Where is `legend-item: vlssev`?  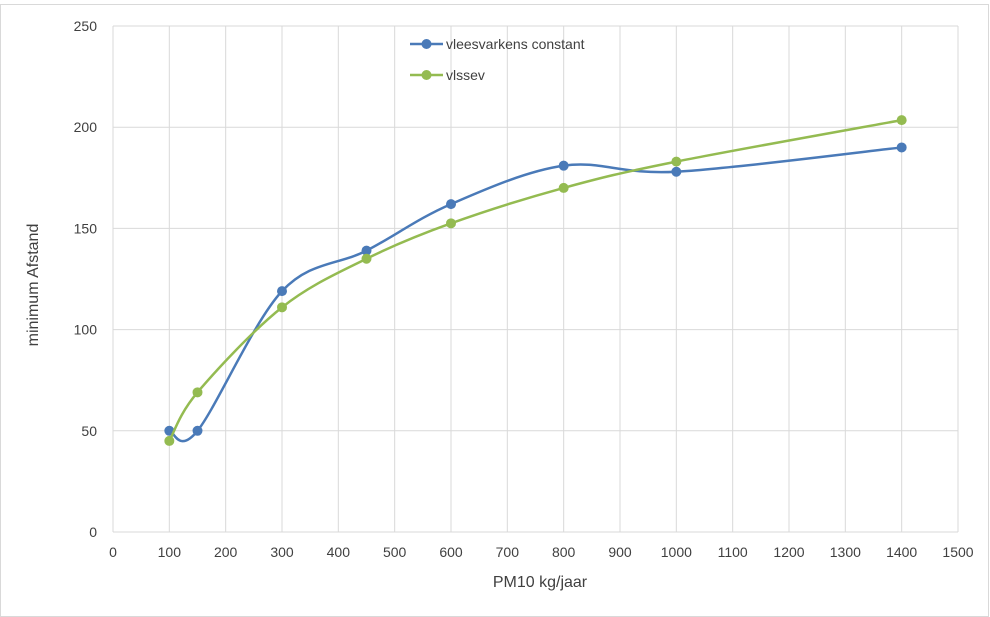 legend-item: vlssev is located at coordinates (447, 75).